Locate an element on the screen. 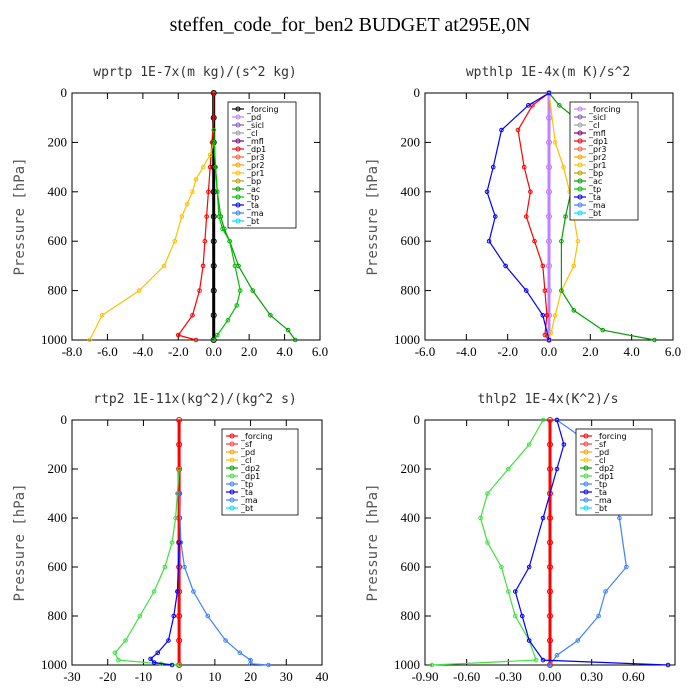 The image size is (700, 700). y-axis-label: Pressure [hPa] is located at coordinates (20, 542).